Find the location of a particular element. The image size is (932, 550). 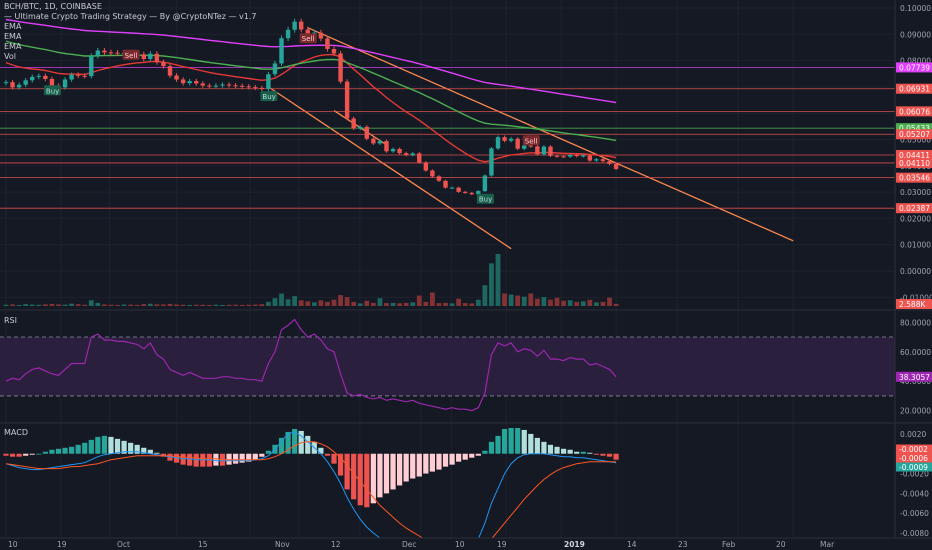

time-tick-label: Feb is located at coordinates (729, 544).